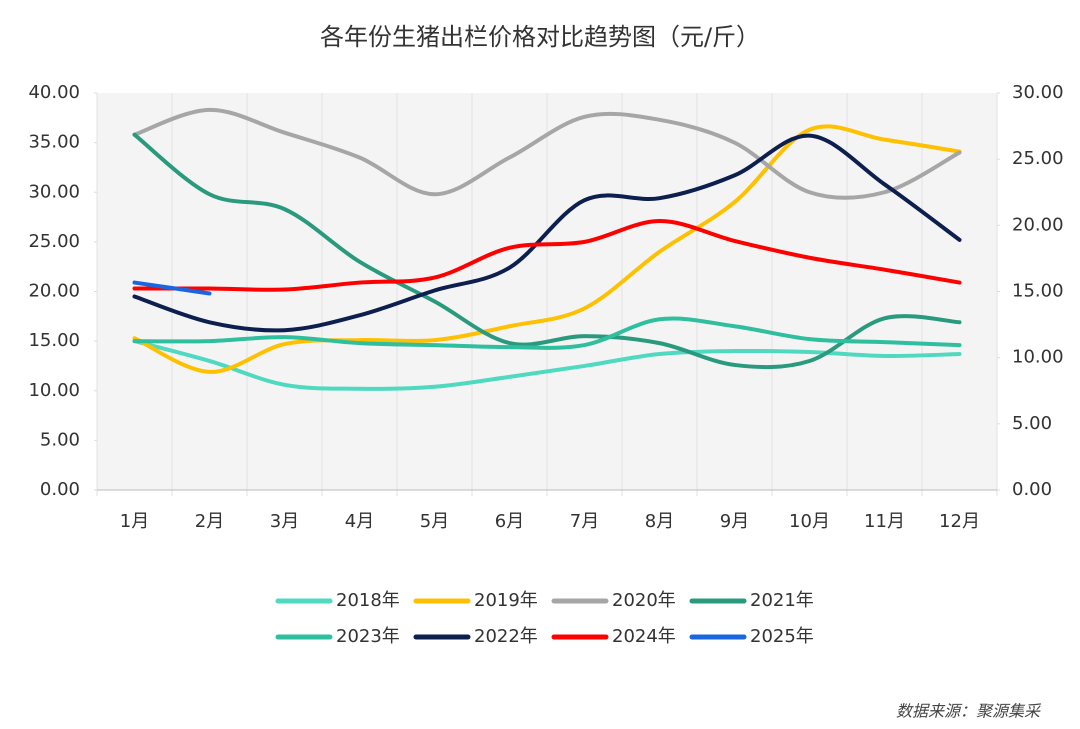  What do you see at coordinates (884, 521) in the screenshot?
I see `x-tick-label: 11月` at bounding box center [884, 521].